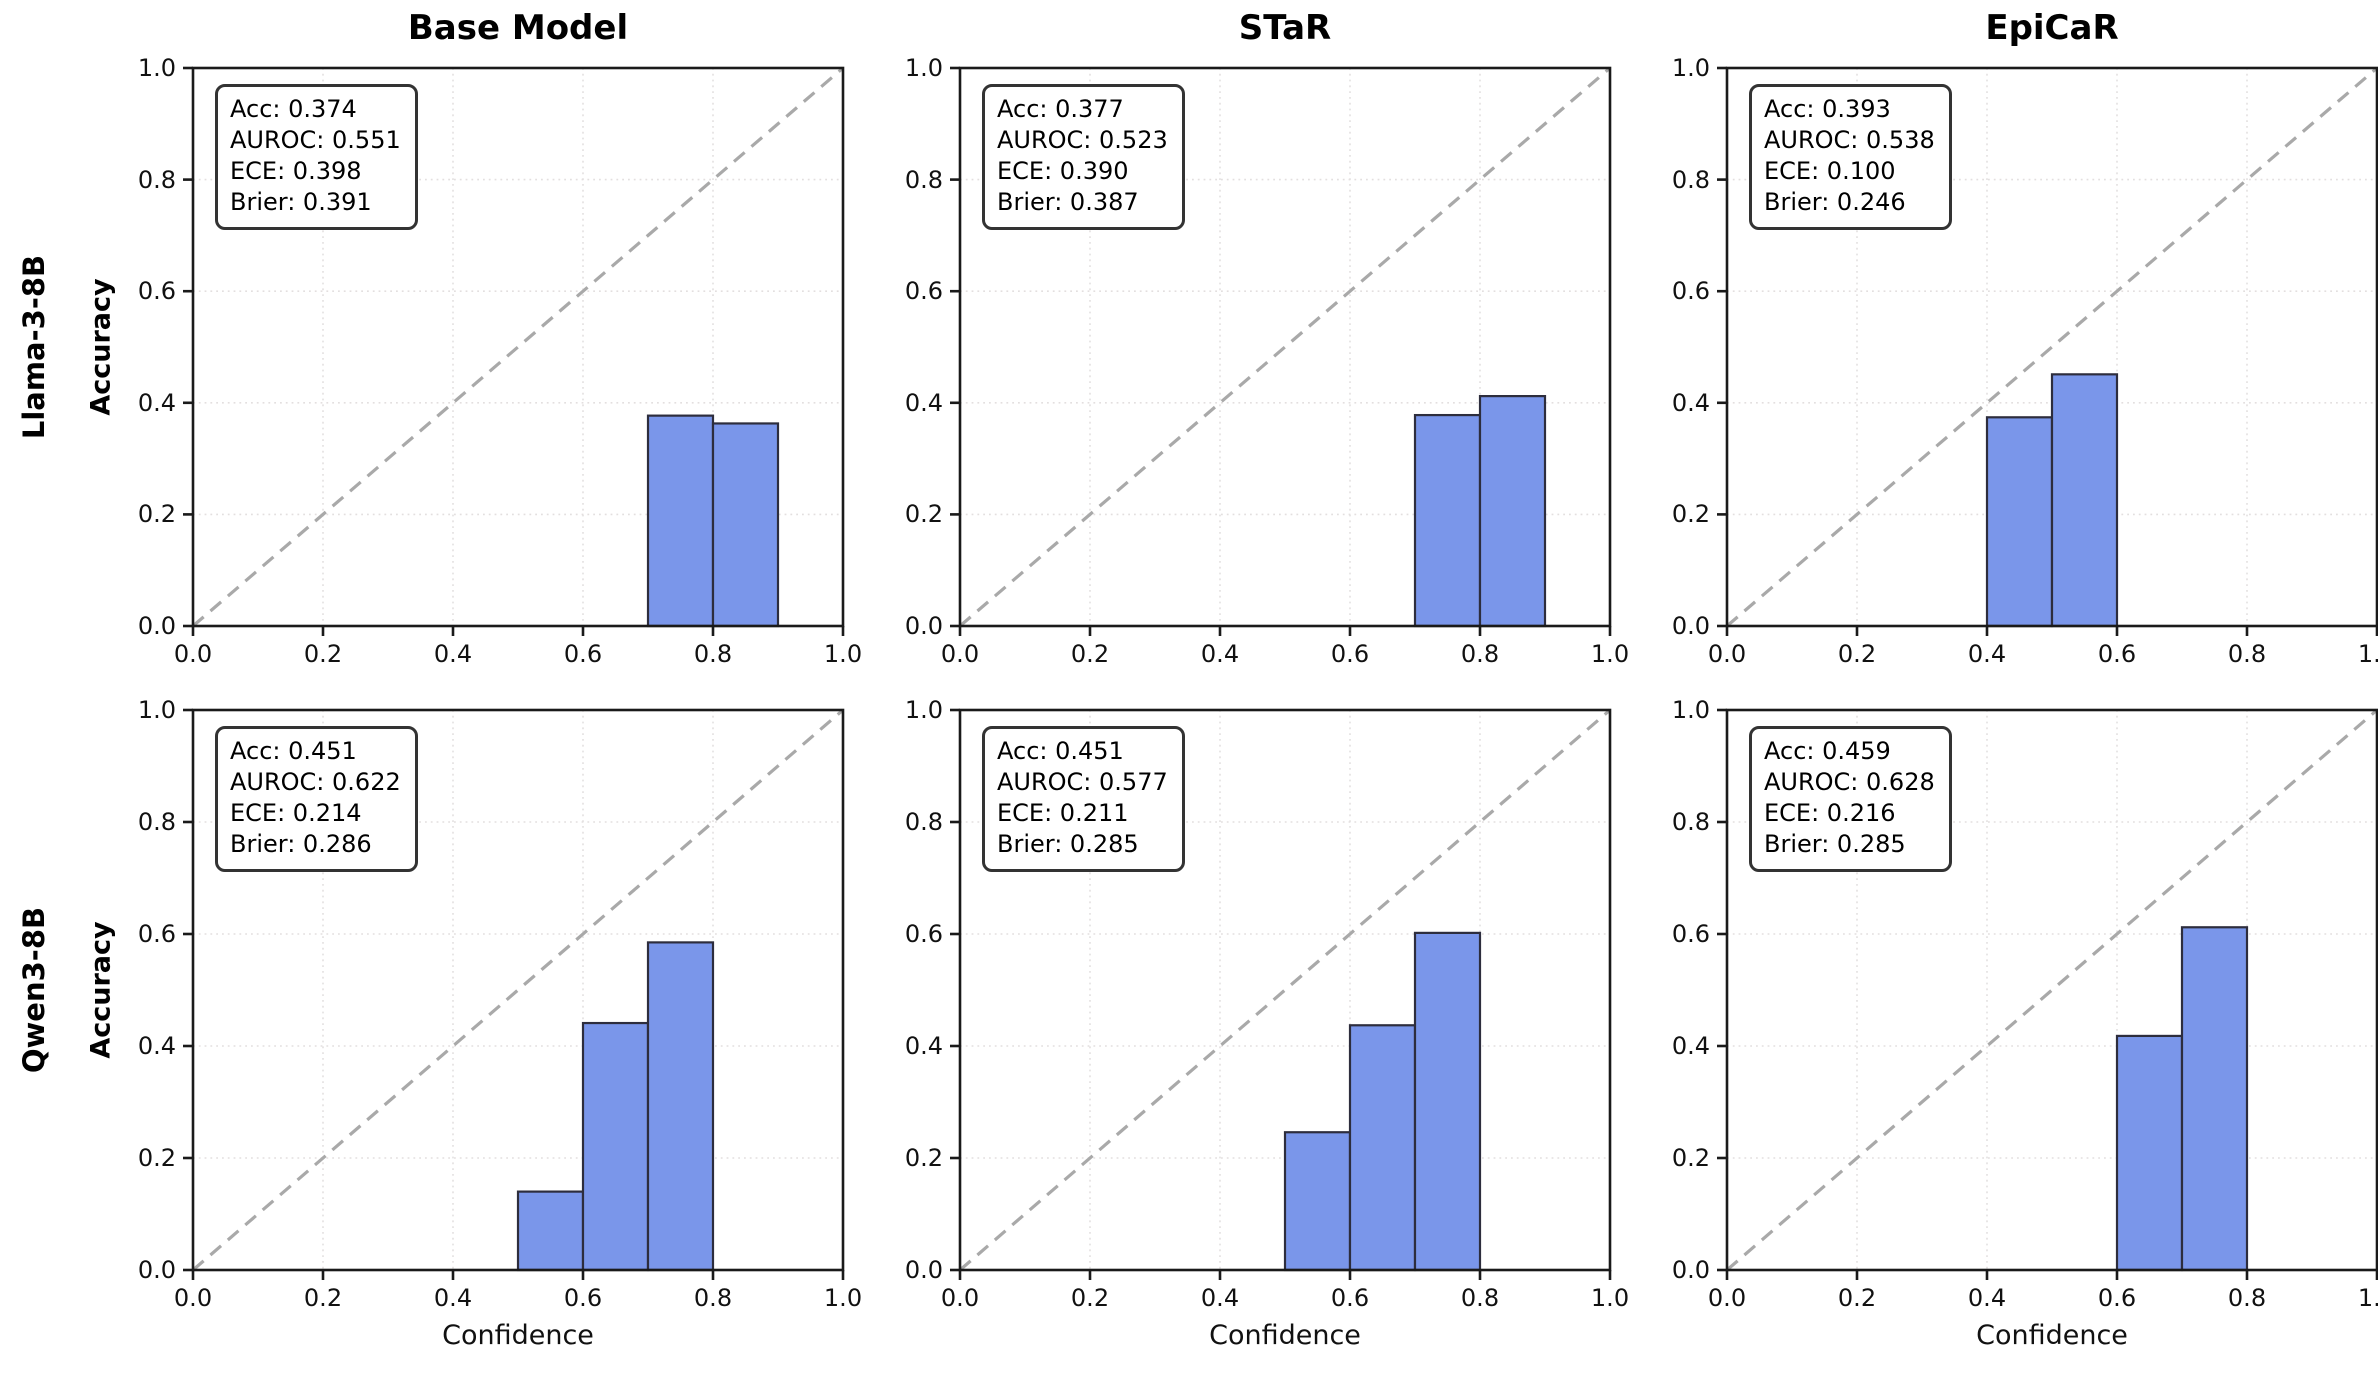 This screenshot has width=2378, height=1380. I want to click on column-title-base-model: Base Model, so click(518, 28).